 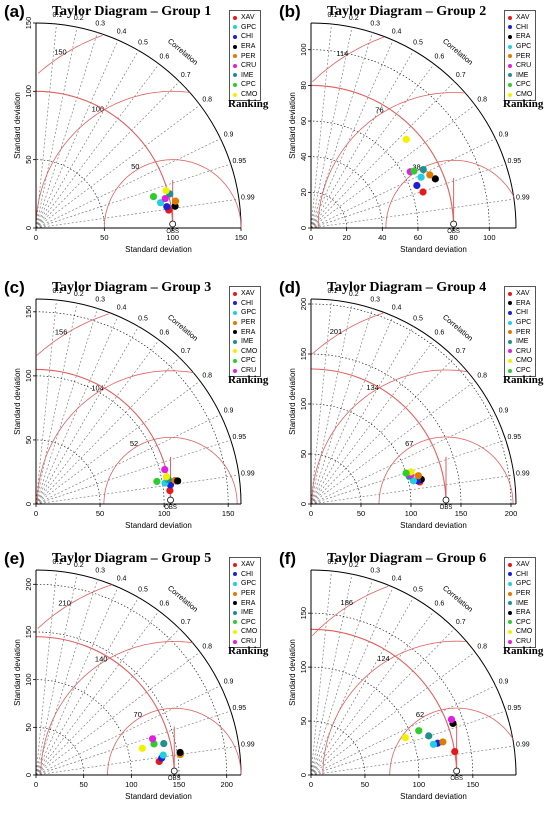 I want to click on y-tick-label: 200, so click(x=303, y=304).